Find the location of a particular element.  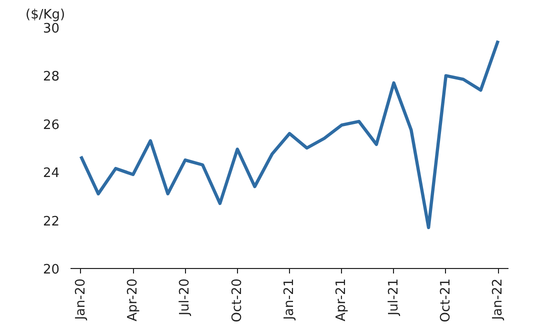

x-tick-label: Jul-21 is located at coordinates (394, 297).